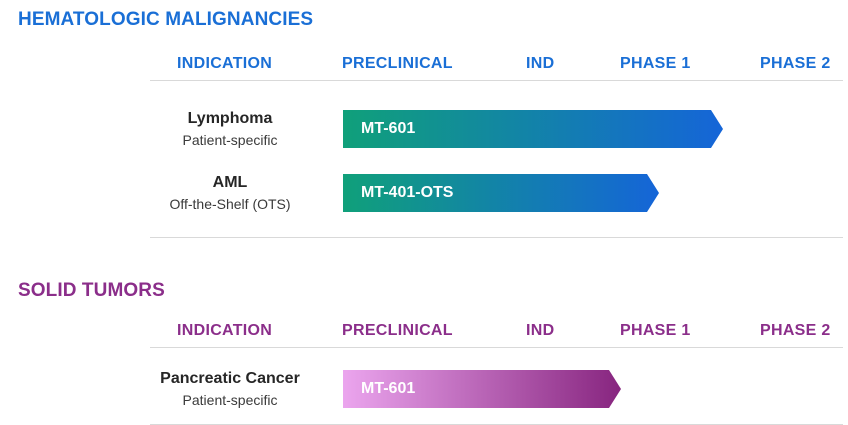  What do you see at coordinates (482, 389) in the screenshot?
I see `pipeline-bar-mt-601-solid: MT-601` at bounding box center [482, 389].